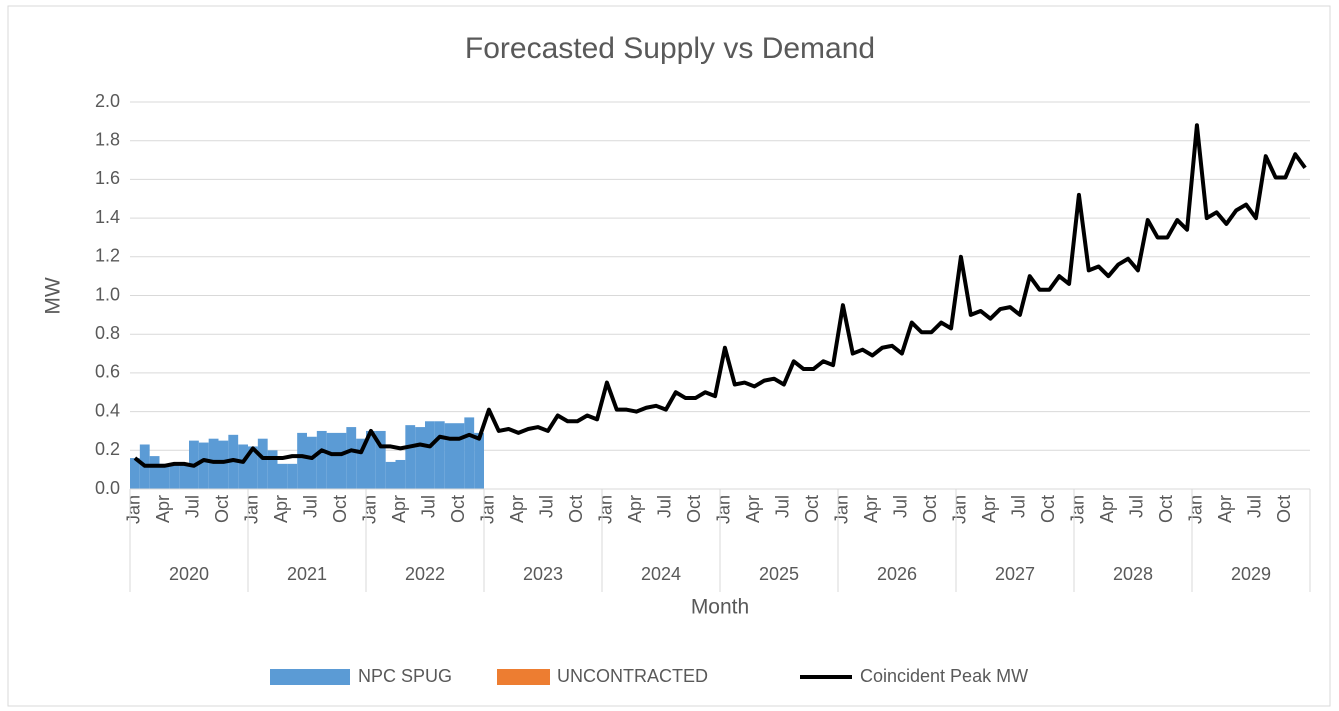  I want to click on y-tick-label: 0.6, so click(107, 372).